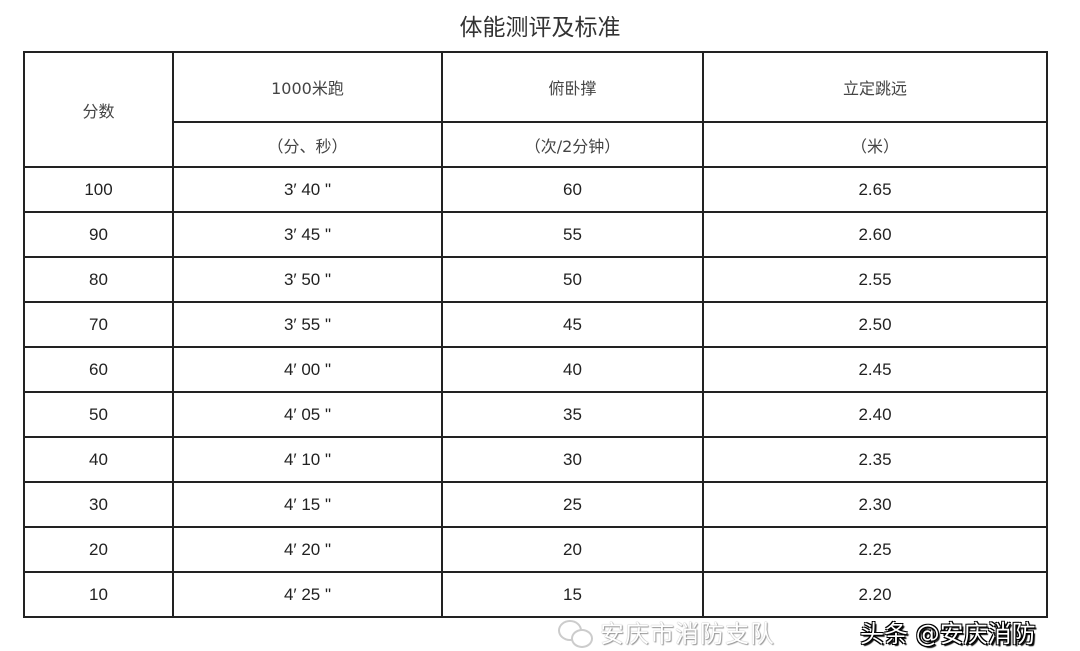 Image resolution: width=1080 pixels, height=651 pixels. What do you see at coordinates (572, 324) in the screenshot?
I see `cell-pushups: 45` at bounding box center [572, 324].